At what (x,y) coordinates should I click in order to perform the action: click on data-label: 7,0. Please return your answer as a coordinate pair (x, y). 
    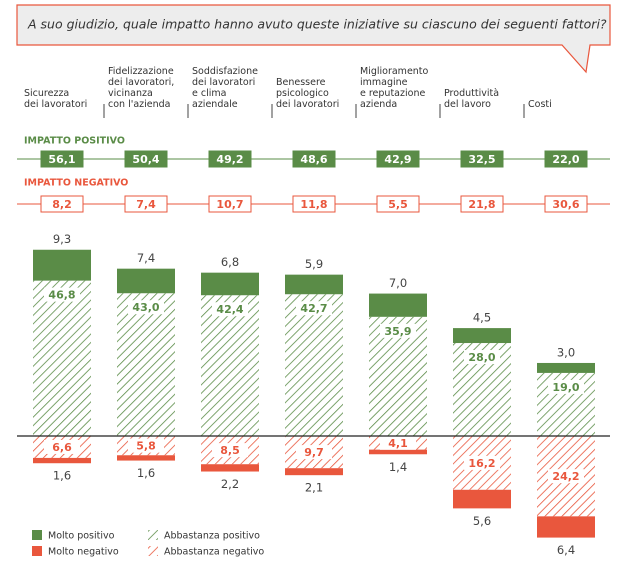
    Looking at the image, I should click on (398, 283).